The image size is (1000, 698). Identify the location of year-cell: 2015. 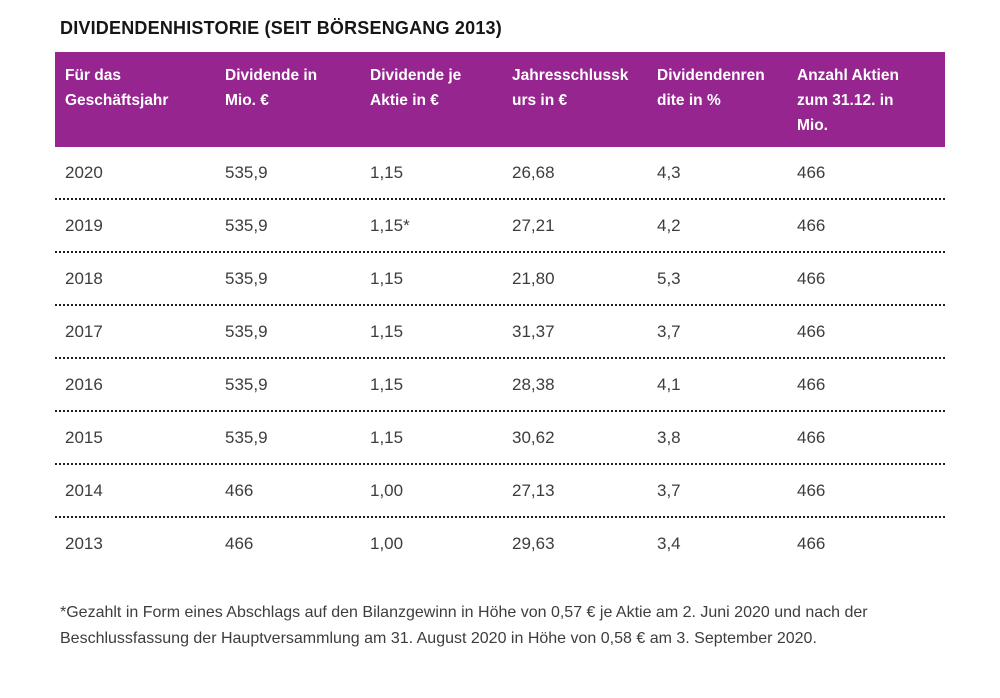
(84, 437).